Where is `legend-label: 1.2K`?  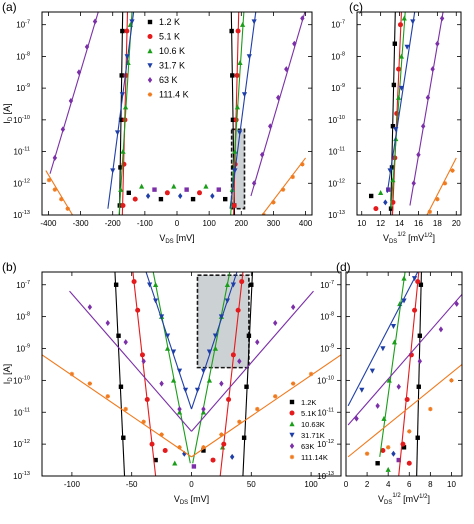
legend-label: 1.2K is located at coordinates (308, 402).